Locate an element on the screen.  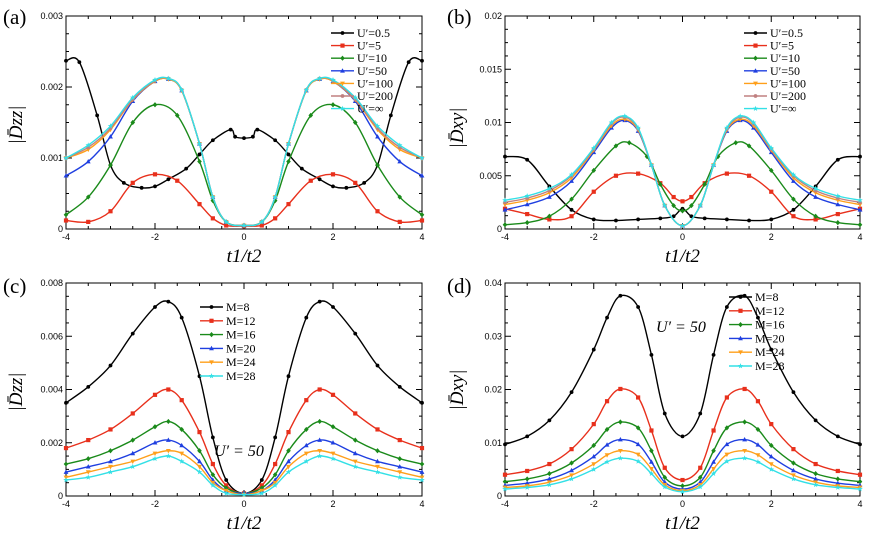
x-tick-label: -2 is located at coordinates (594, 237).